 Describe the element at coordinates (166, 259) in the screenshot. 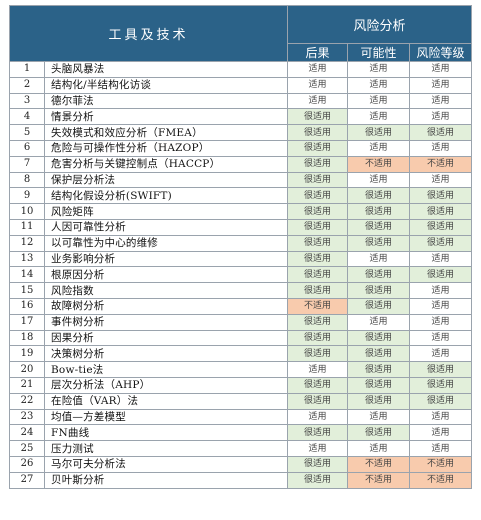

I see `tool-name: 业务影响分析` at that location.